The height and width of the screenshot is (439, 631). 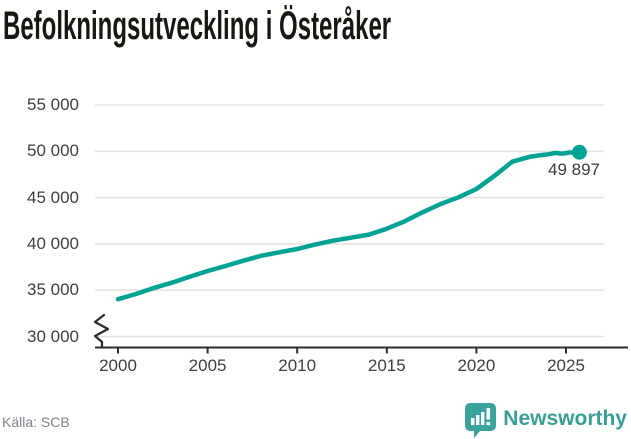 I want to click on newsworthy-bars-icon, so click(x=481, y=420).